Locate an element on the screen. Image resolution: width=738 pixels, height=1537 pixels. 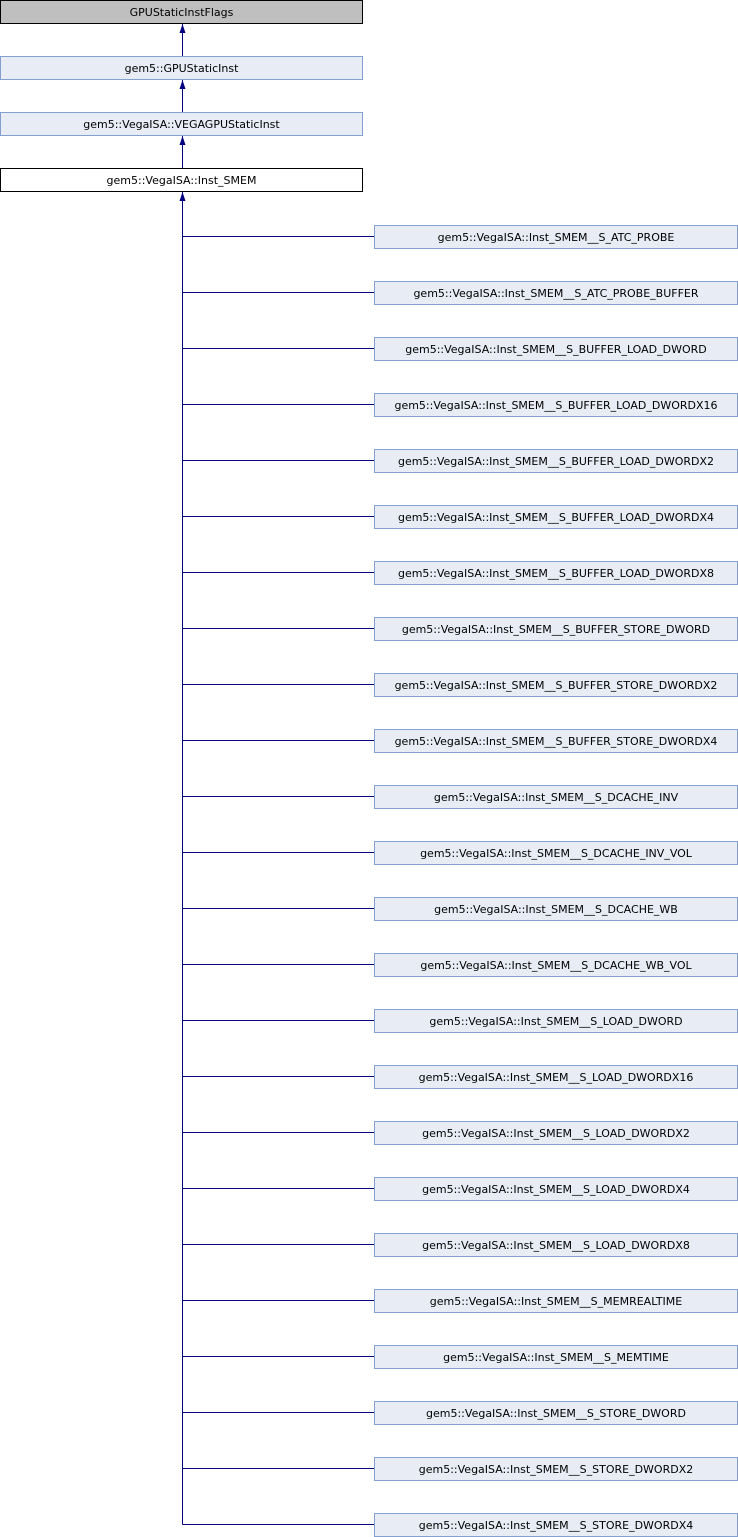
node-child-class: gem5::VegaISA::Inst_SMEM__S_STORE_DWORD is located at coordinates (556, 1413).